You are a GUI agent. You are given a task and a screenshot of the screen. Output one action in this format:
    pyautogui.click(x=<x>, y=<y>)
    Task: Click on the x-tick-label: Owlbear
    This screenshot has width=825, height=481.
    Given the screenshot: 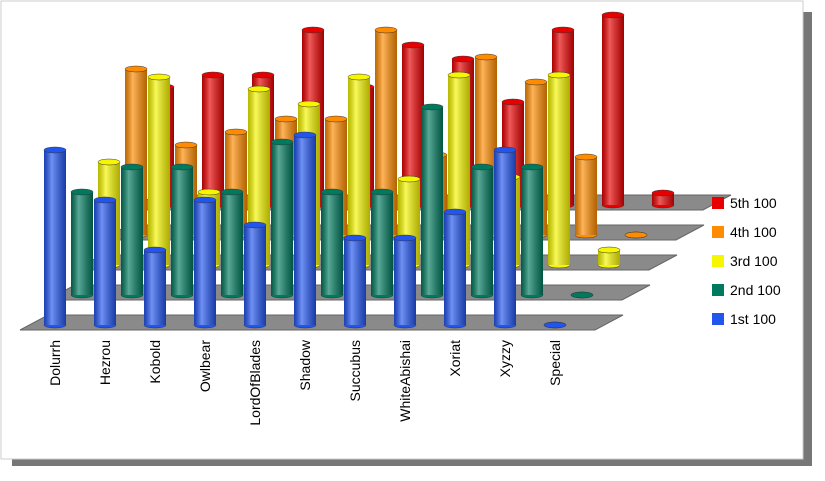 What is the action you would take?
    pyautogui.click(x=205, y=366)
    